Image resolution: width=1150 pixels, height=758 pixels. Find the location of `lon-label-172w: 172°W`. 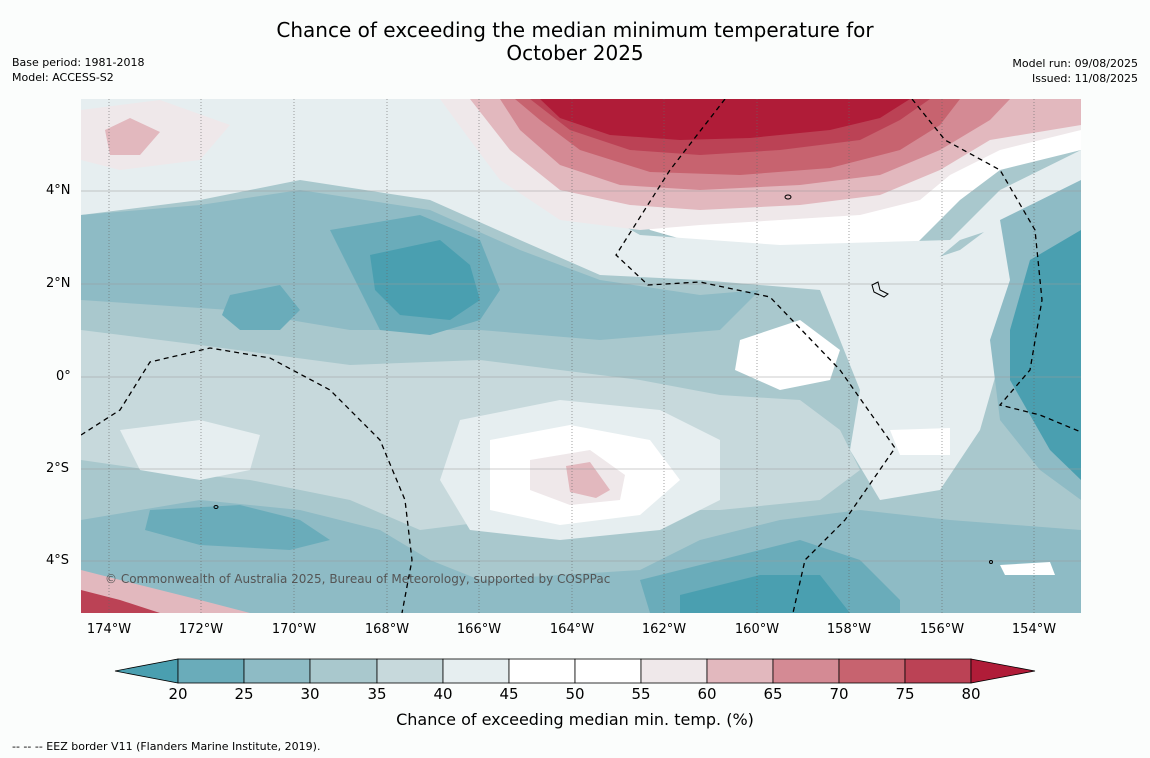

lon-label-172w: 172°W is located at coordinates (201, 629).